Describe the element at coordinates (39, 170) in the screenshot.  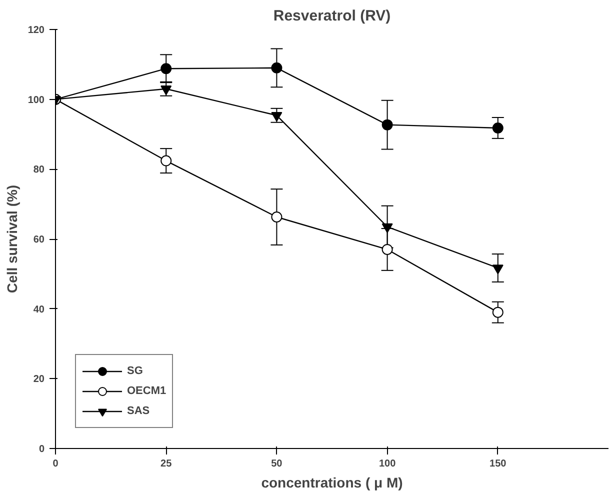
I see `y-tick-label: 80` at that location.